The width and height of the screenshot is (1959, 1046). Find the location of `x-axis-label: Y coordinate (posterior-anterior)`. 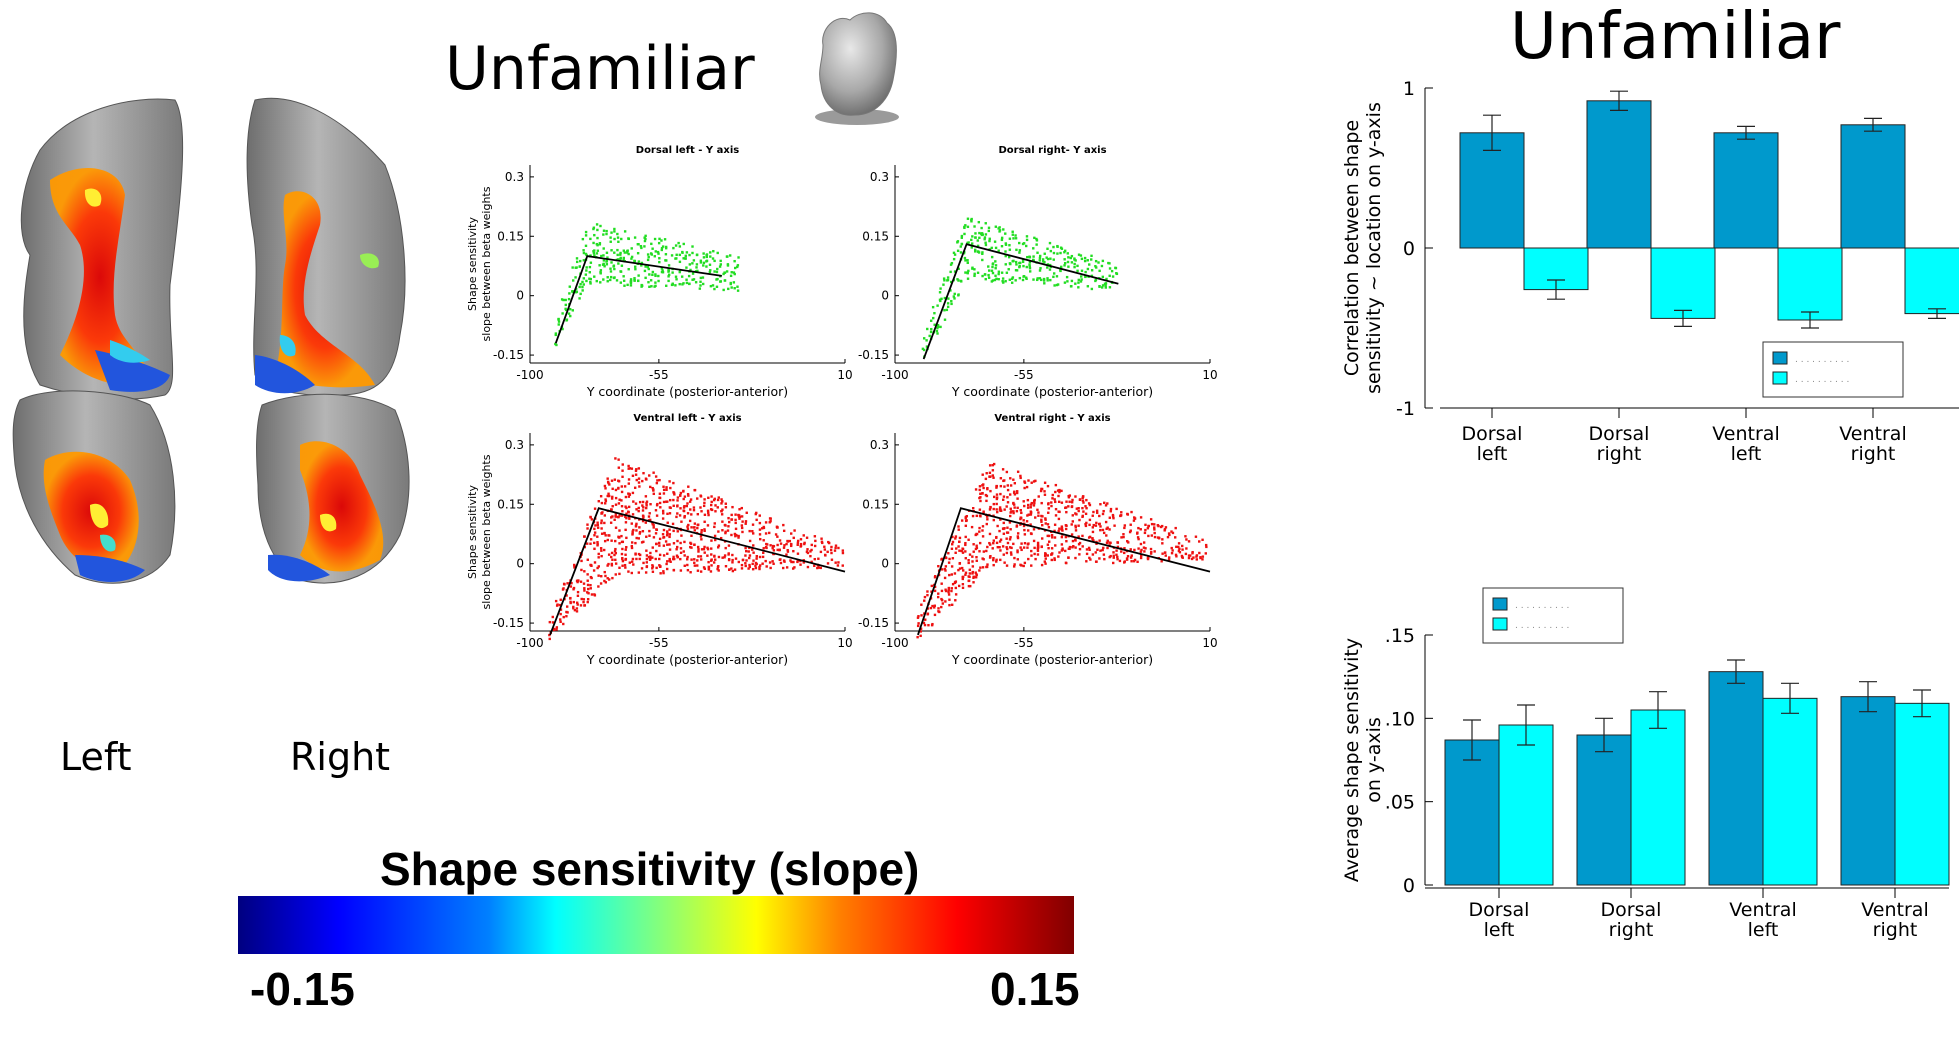

x-axis-label: Y coordinate (posterior-anterior) is located at coordinates (687, 659).